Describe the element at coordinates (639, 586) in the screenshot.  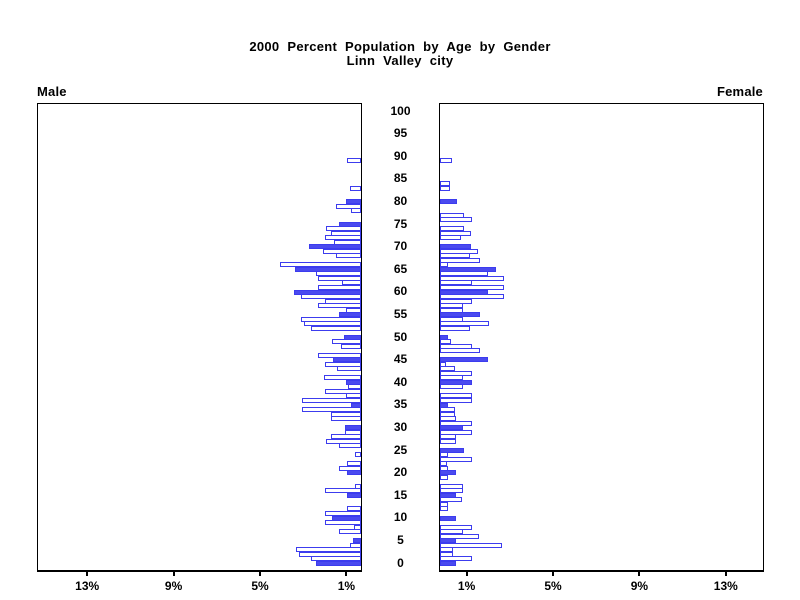
I see `pct-tick-label-female-9%: 9%` at that location.